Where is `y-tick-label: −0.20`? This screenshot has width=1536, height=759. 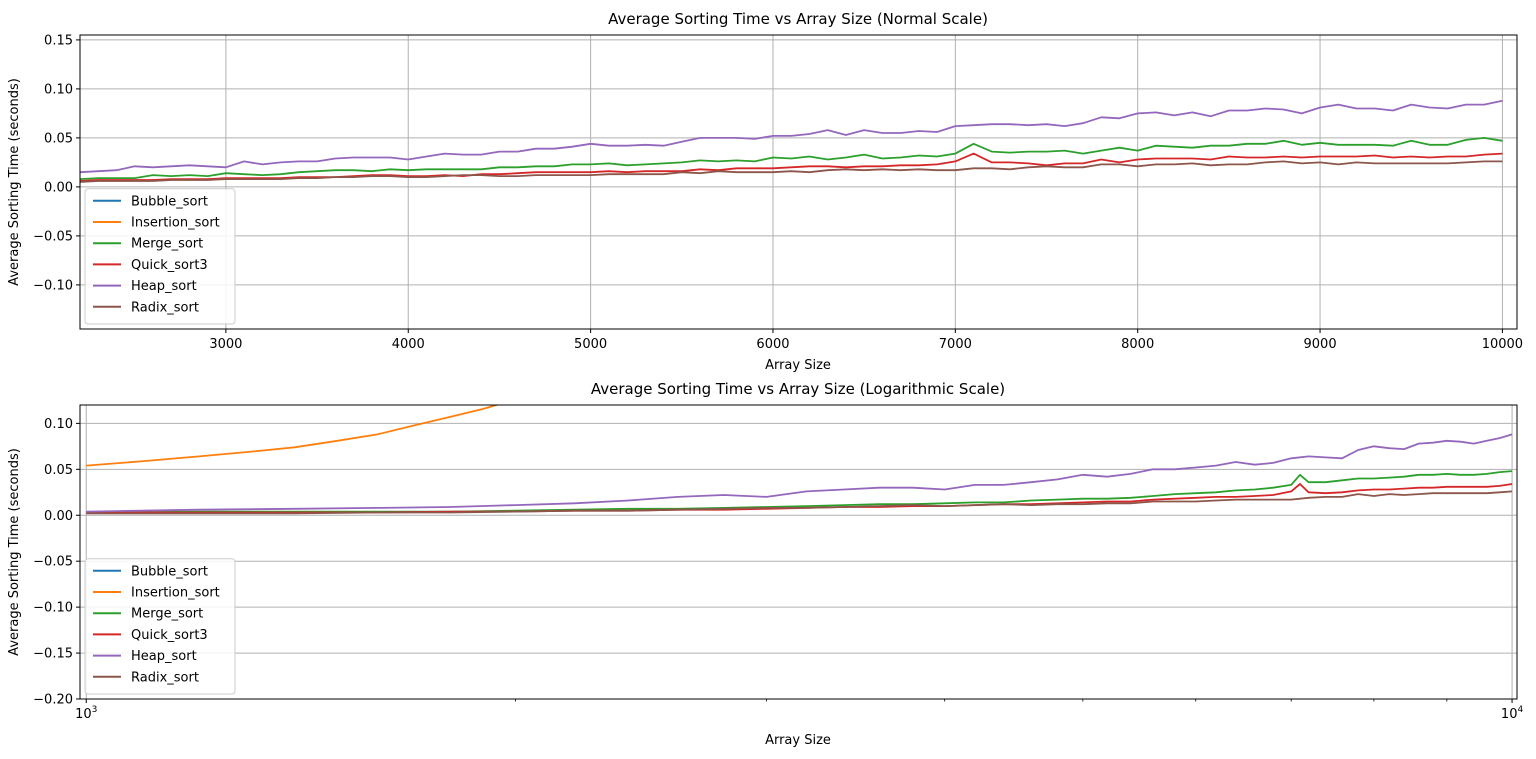 y-tick-label: −0.20 is located at coordinates (53, 700).